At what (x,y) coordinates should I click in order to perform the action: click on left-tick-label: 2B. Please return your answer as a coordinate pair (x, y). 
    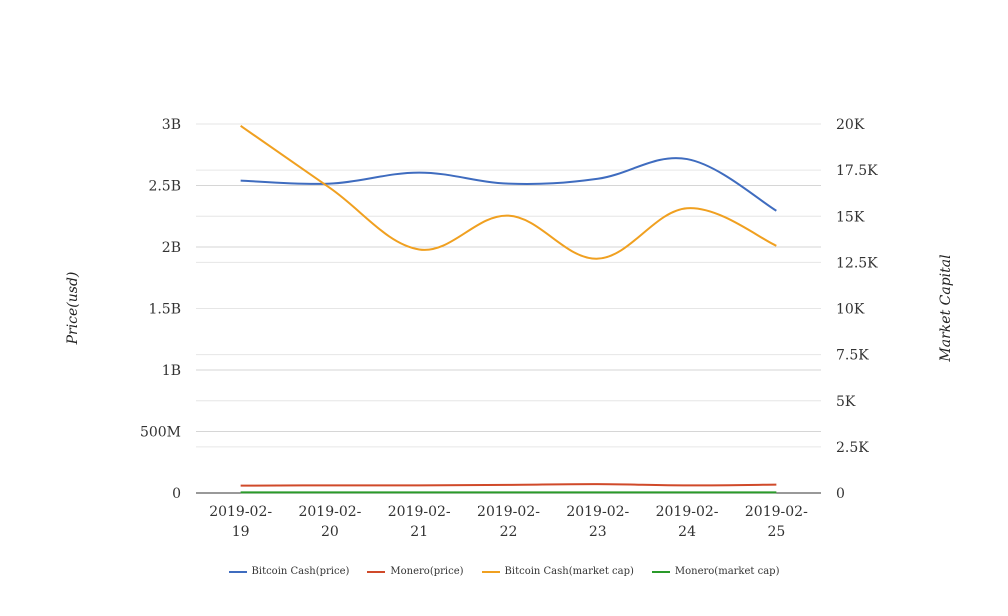
    Looking at the image, I should click on (171, 248).